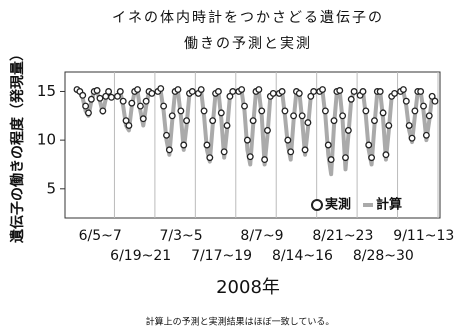 The width and height of the screenshot is (454, 334). What do you see at coordinates (140, 256) in the screenshot?
I see `x-tick-label: 6/19~21` at bounding box center [140, 256].